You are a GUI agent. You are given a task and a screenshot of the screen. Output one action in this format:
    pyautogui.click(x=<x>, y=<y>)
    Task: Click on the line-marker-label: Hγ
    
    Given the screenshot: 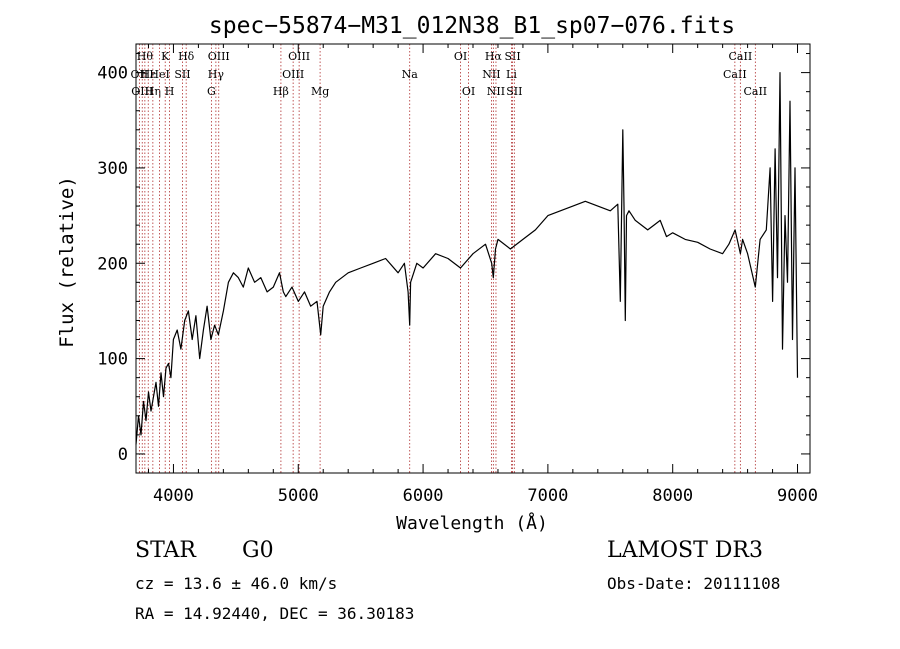 What is the action you would take?
    pyautogui.click(x=216, y=74)
    